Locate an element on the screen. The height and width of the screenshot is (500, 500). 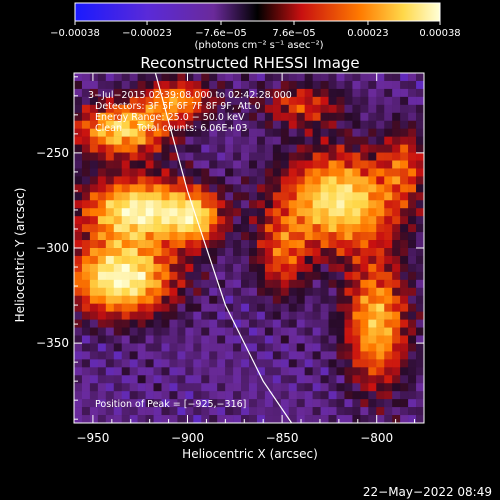
annotation-detectors: Detectors: 3F 5F 6F 7F 8F 9F, Att 0 is located at coordinates (178, 106).